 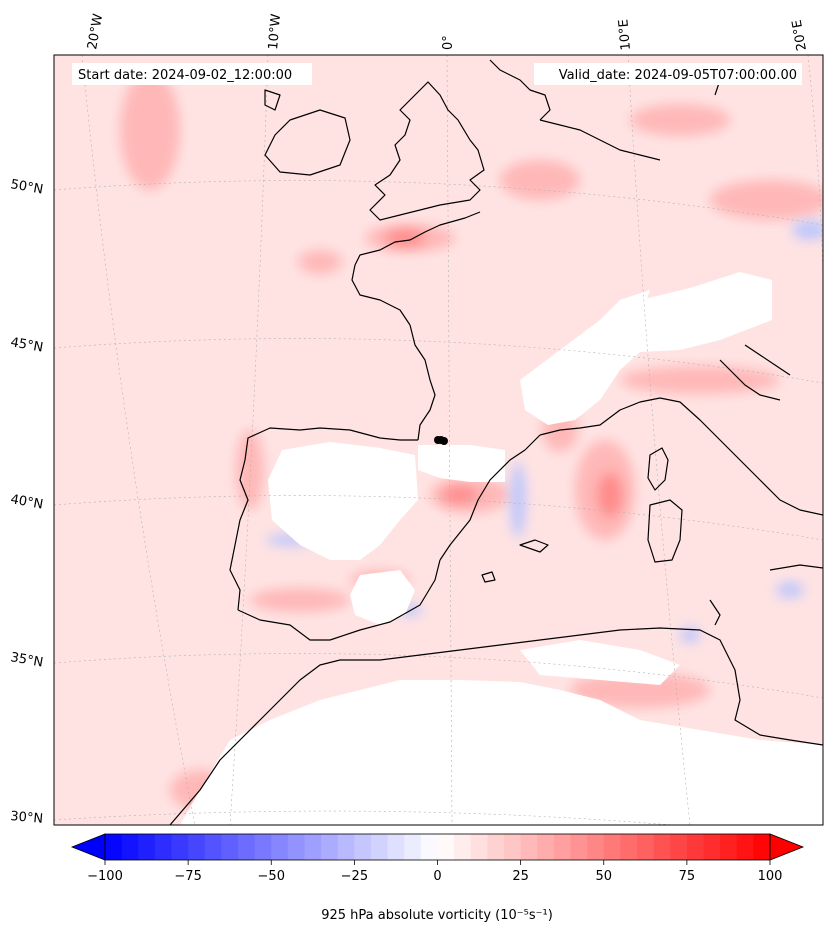 I want to click on coast-italy-east, so click(x=750, y=380).